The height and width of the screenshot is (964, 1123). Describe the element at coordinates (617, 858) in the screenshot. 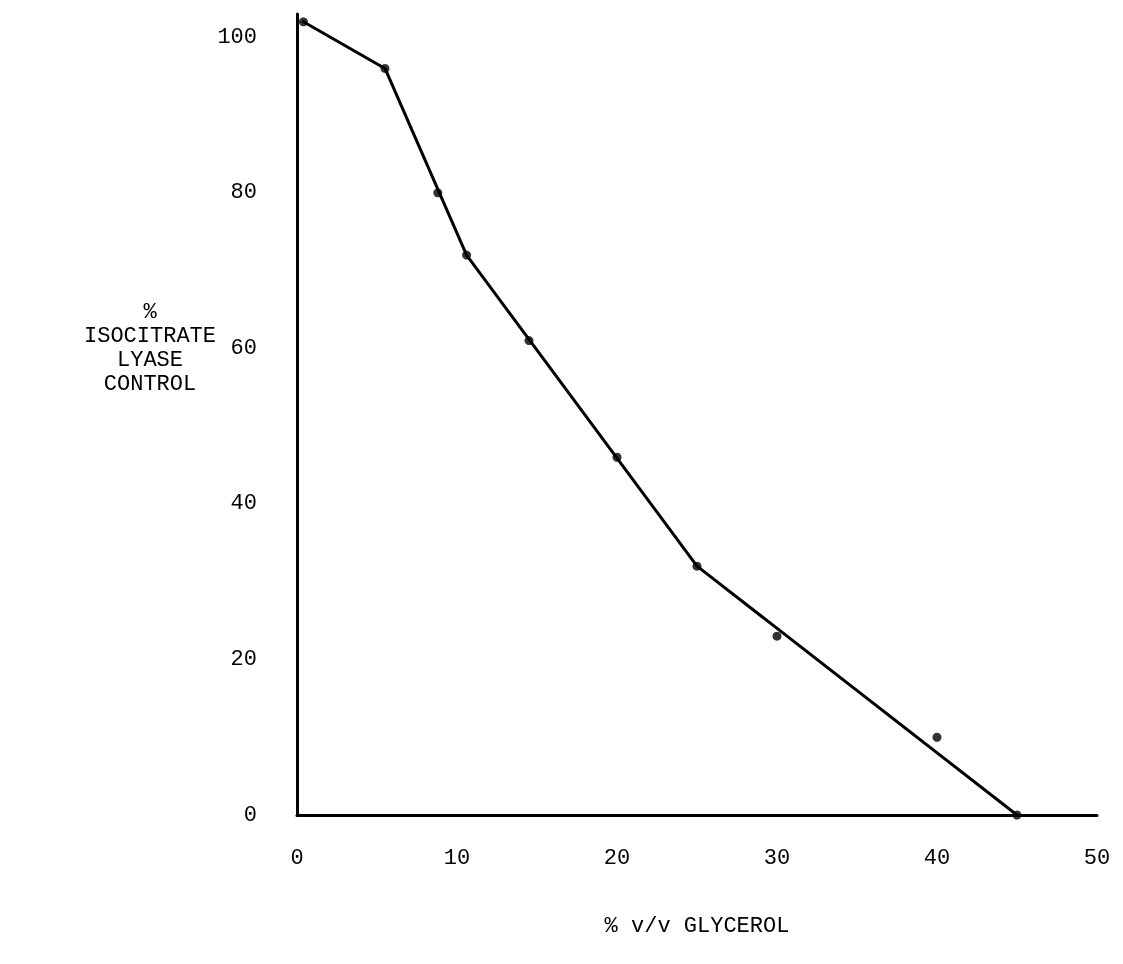

I see `x-tick-label: 20` at that location.